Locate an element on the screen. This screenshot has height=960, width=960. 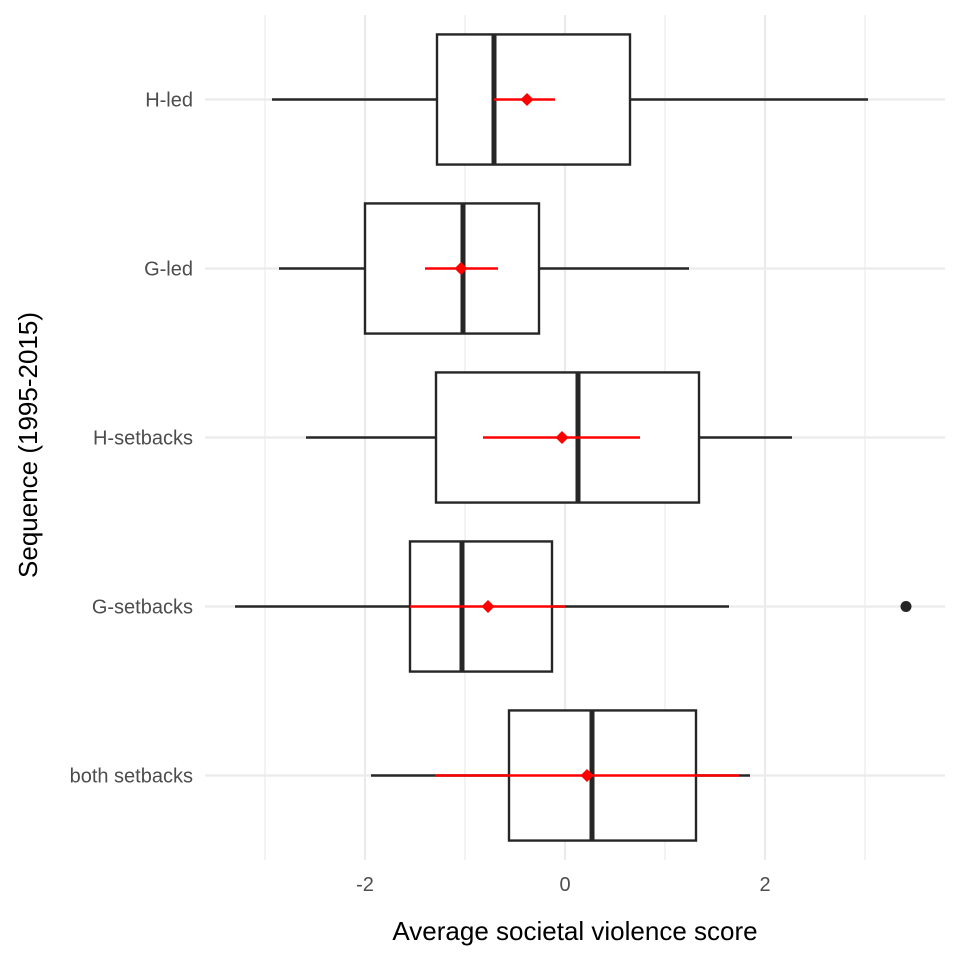
mean-h-led is located at coordinates (524, 99).